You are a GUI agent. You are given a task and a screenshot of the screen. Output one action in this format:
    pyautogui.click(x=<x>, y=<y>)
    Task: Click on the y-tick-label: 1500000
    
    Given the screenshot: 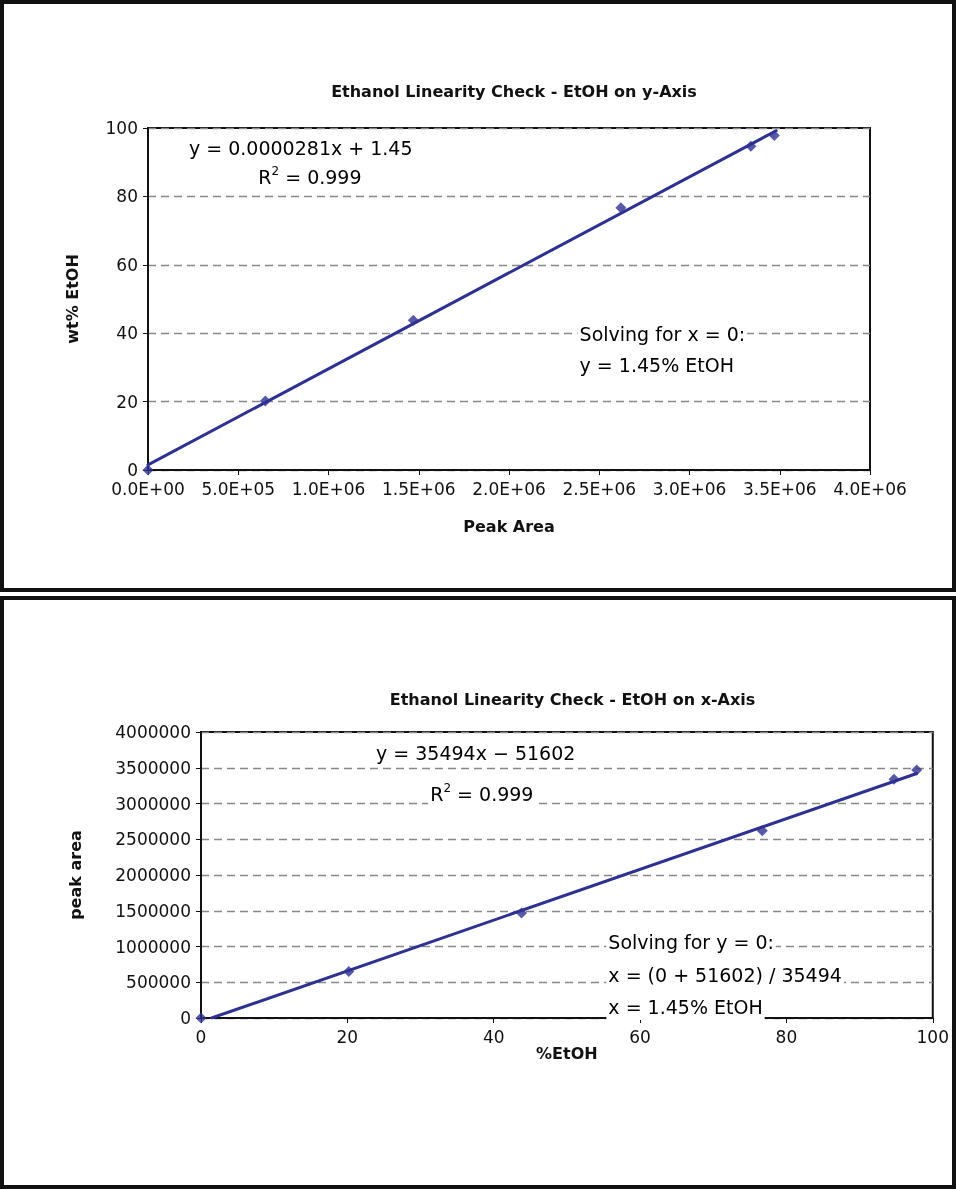 What is the action you would take?
    pyautogui.click(x=153, y=910)
    